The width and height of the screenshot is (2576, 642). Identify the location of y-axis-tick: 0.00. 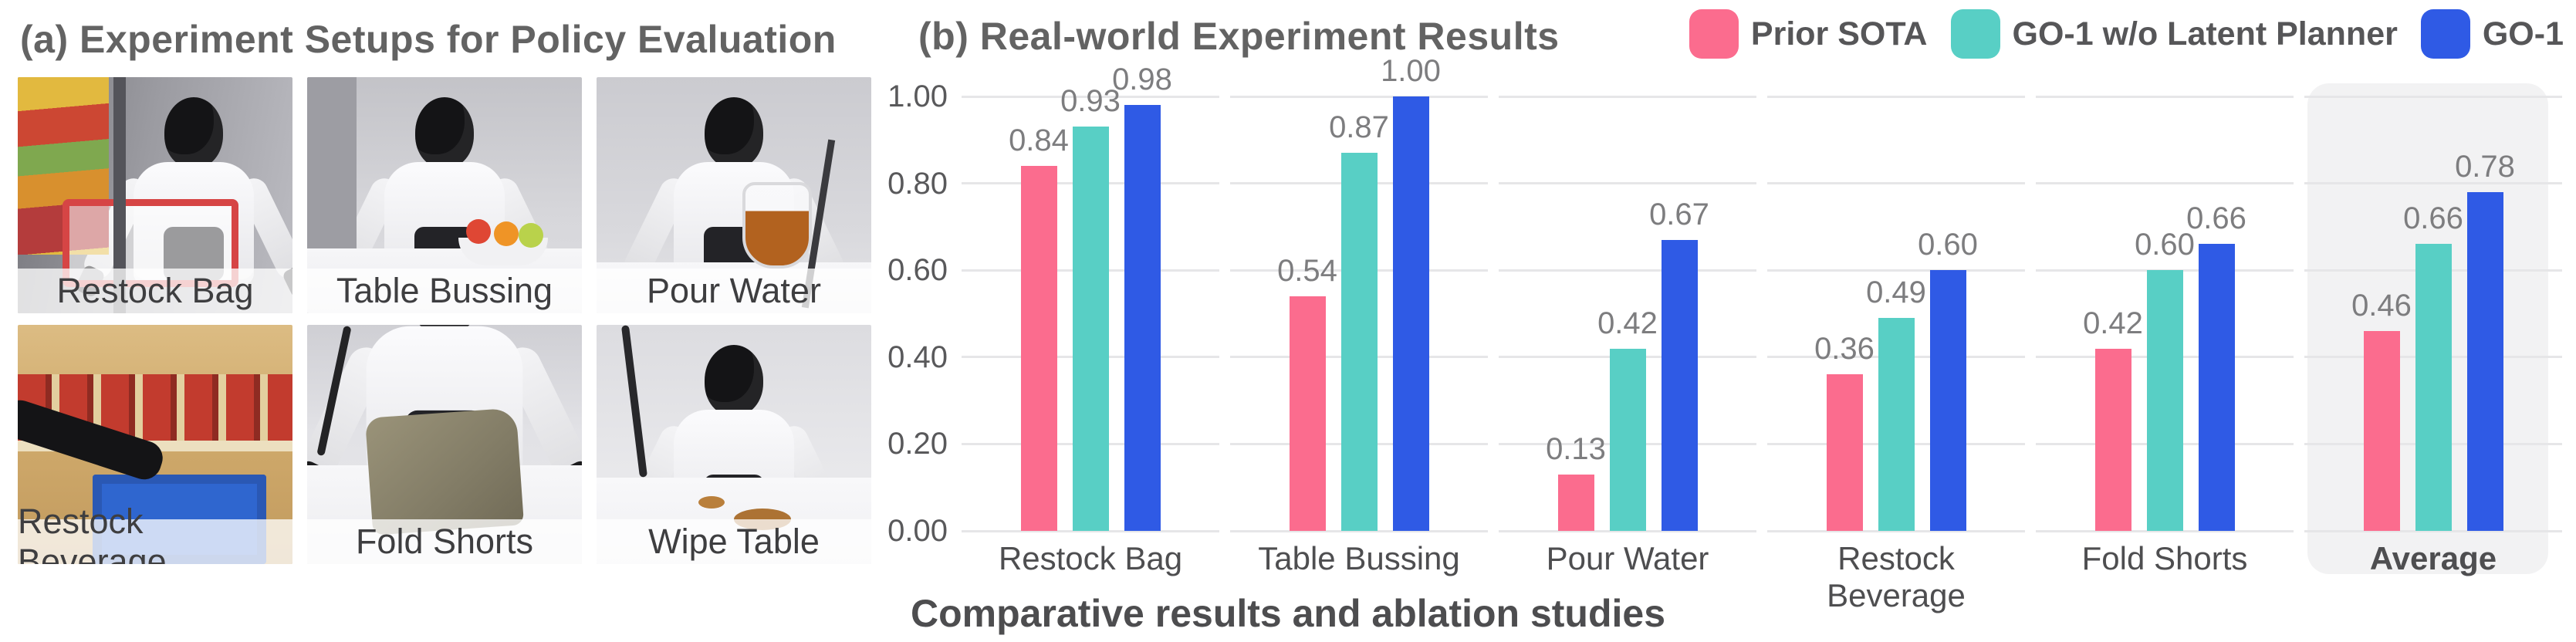
(917, 531).